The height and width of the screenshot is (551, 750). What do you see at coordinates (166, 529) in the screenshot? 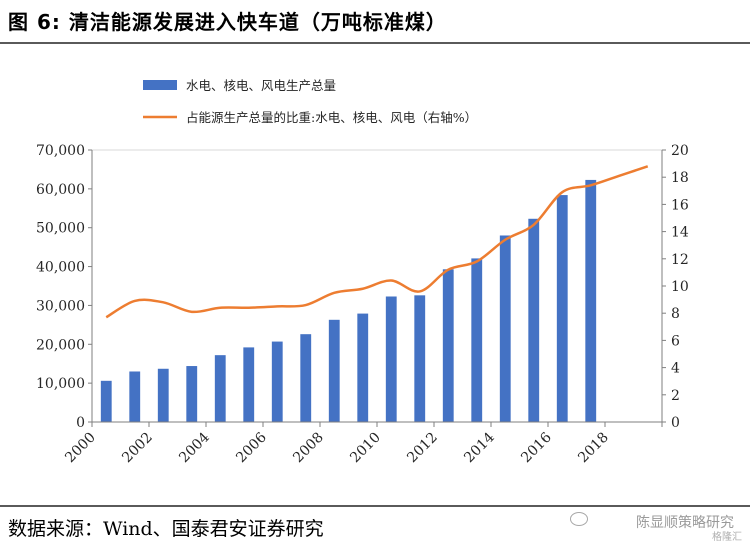
I see `source-note: 数据来源：Wind、国泰君安证券研究` at bounding box center [166, 529].